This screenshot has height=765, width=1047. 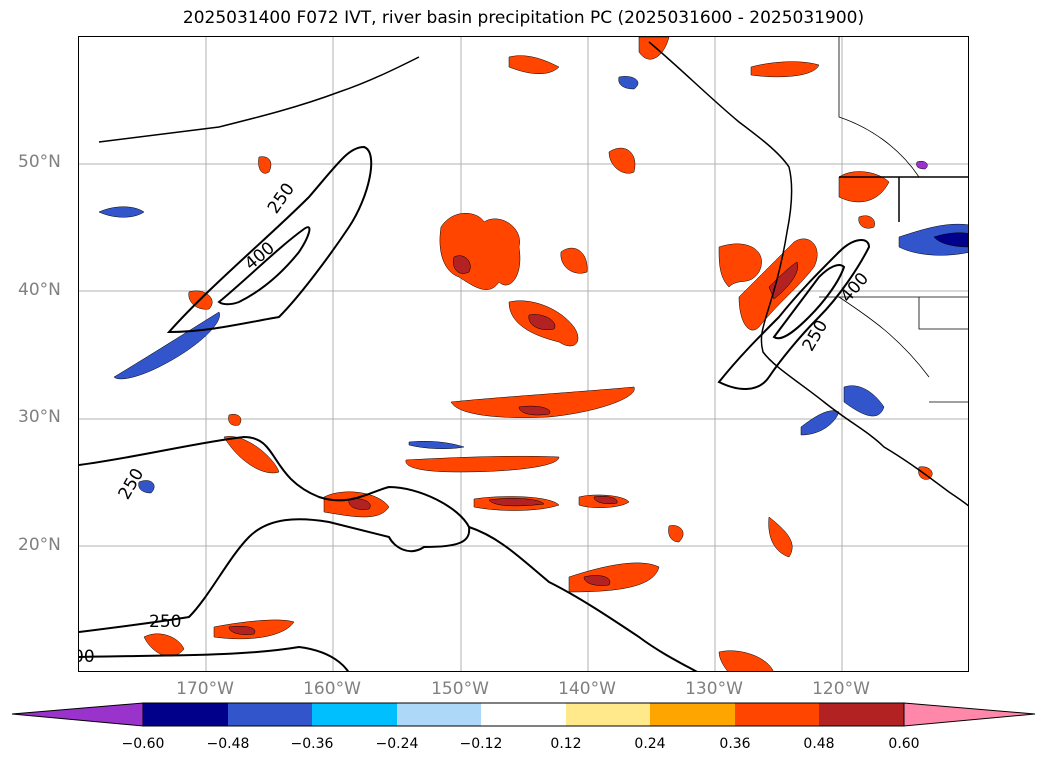 What do you see at coordinates (566, 744) in the screenshot?
I see `colorbar-tick: 0.12` at bounding box center [566, 744].